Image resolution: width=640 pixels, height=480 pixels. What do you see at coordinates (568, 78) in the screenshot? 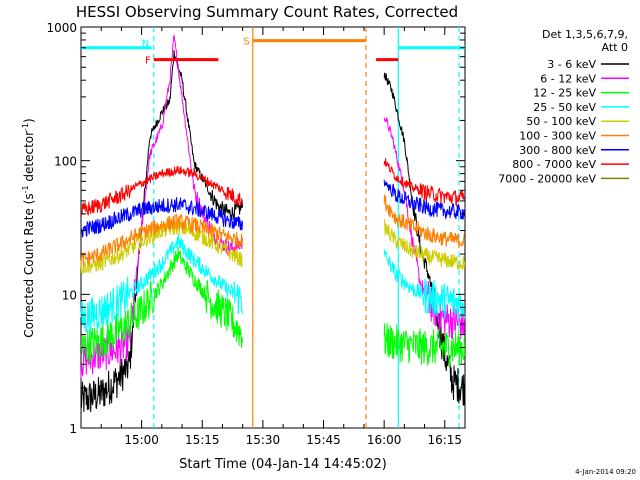
I see `legend-entry-label-1: 6 - 12 keV` at bounding box center [568, 78].